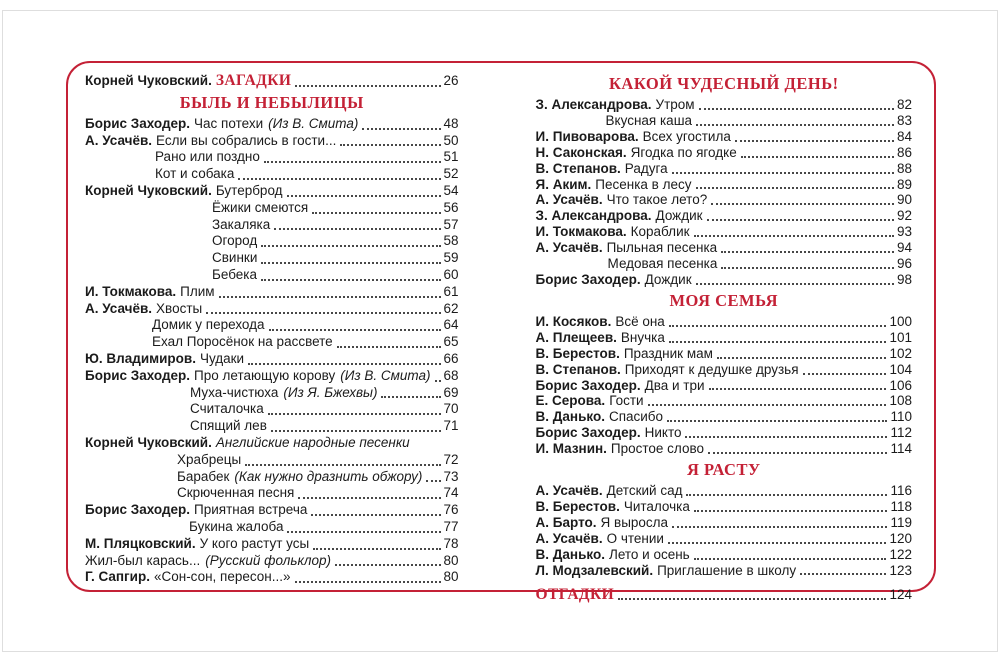  Describe the element at coordinates (900, 570) in the screenshot. I see `page-number: 123` at that location.